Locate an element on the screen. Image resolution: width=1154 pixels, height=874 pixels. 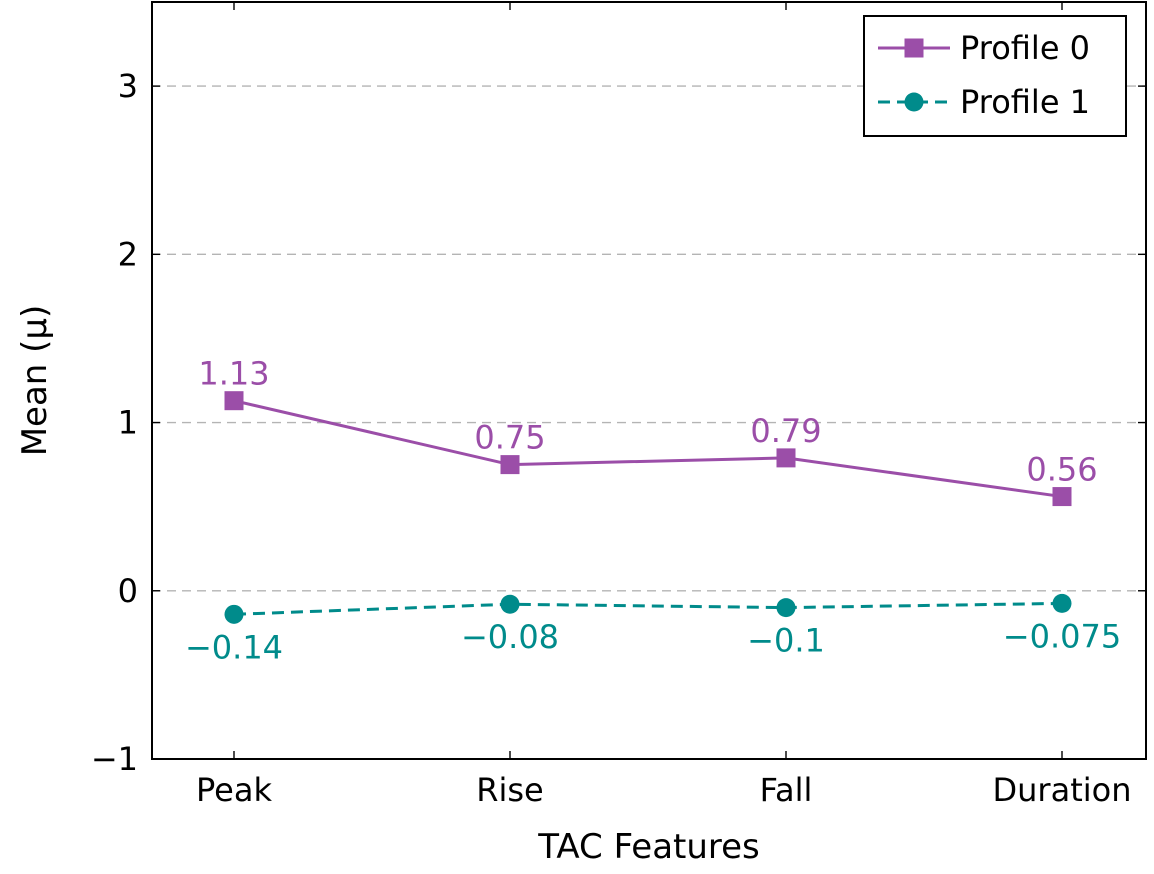
y-tick-label: 3 is located at coordinates (128, 86).